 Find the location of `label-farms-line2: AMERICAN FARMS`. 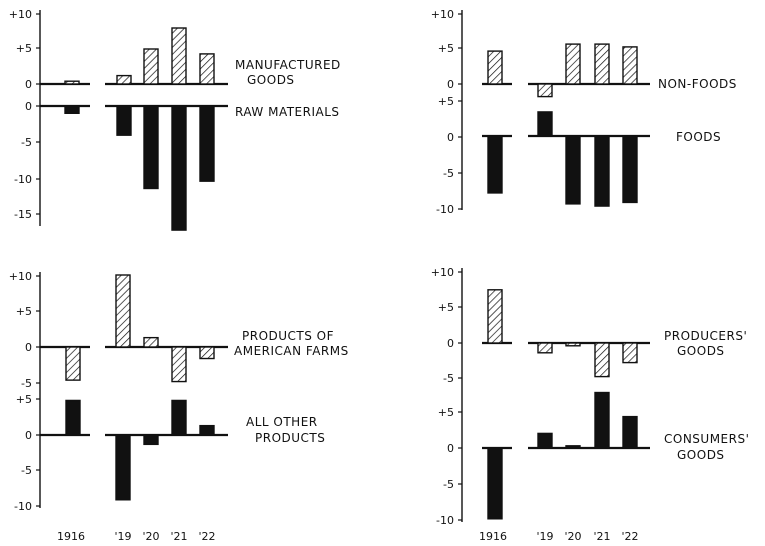

label-farms-line2: AMERICAN FARMS is located at coordinates (291, 351).